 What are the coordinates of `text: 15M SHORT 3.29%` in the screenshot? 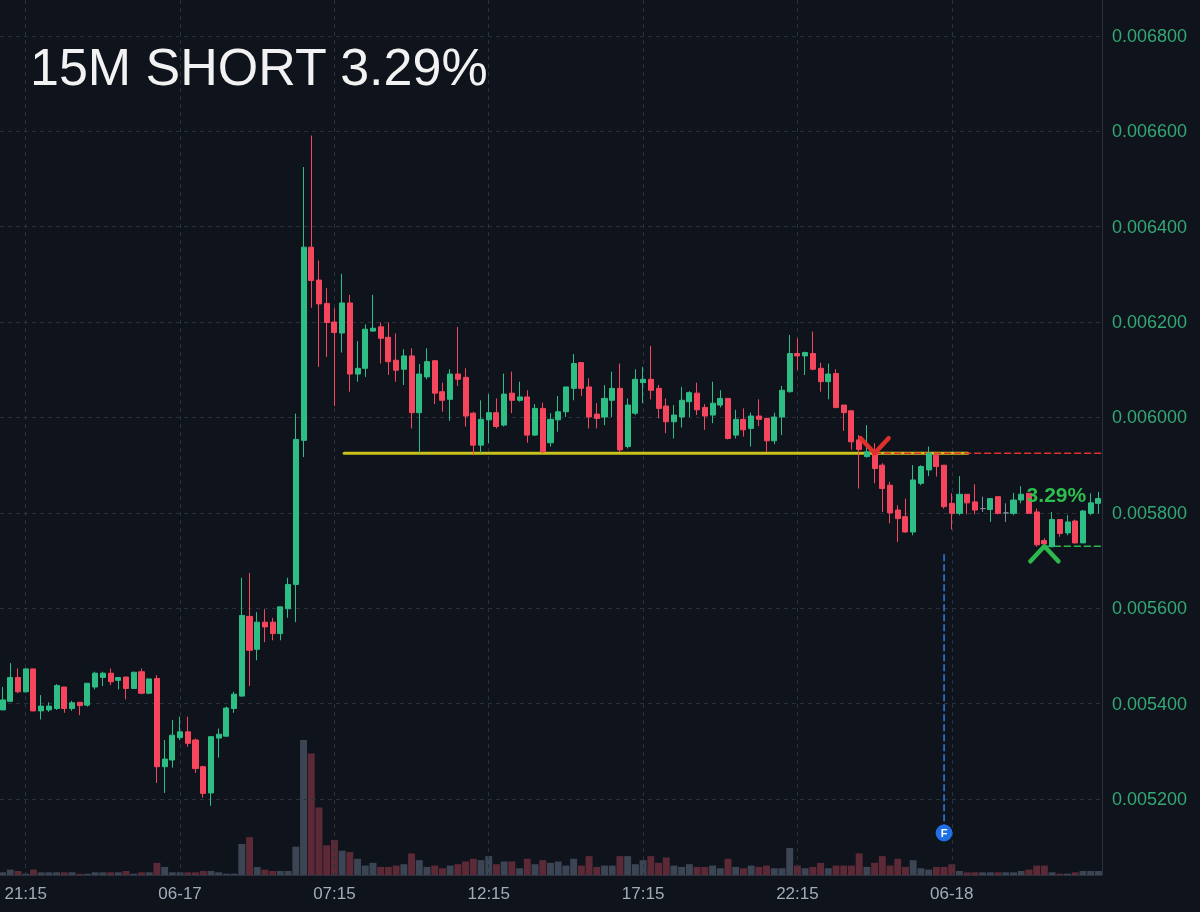 It's located at (259, 67).